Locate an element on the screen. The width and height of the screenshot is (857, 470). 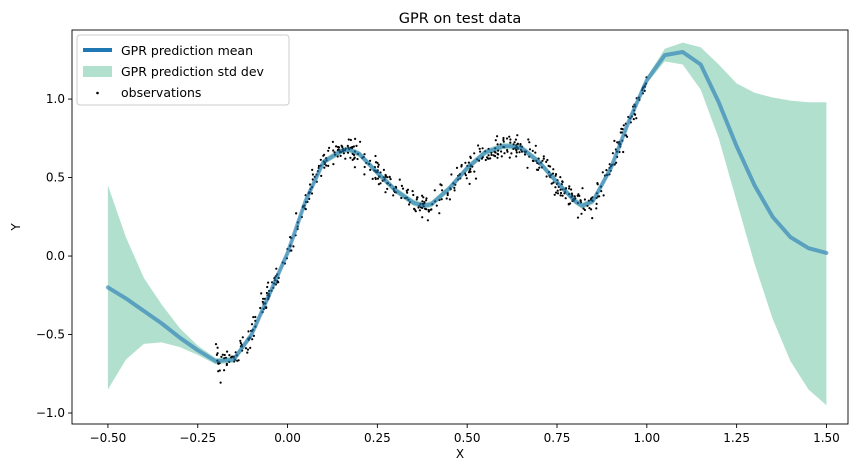
x-tick-label: −0.25 is located at coordinates (197, 438).